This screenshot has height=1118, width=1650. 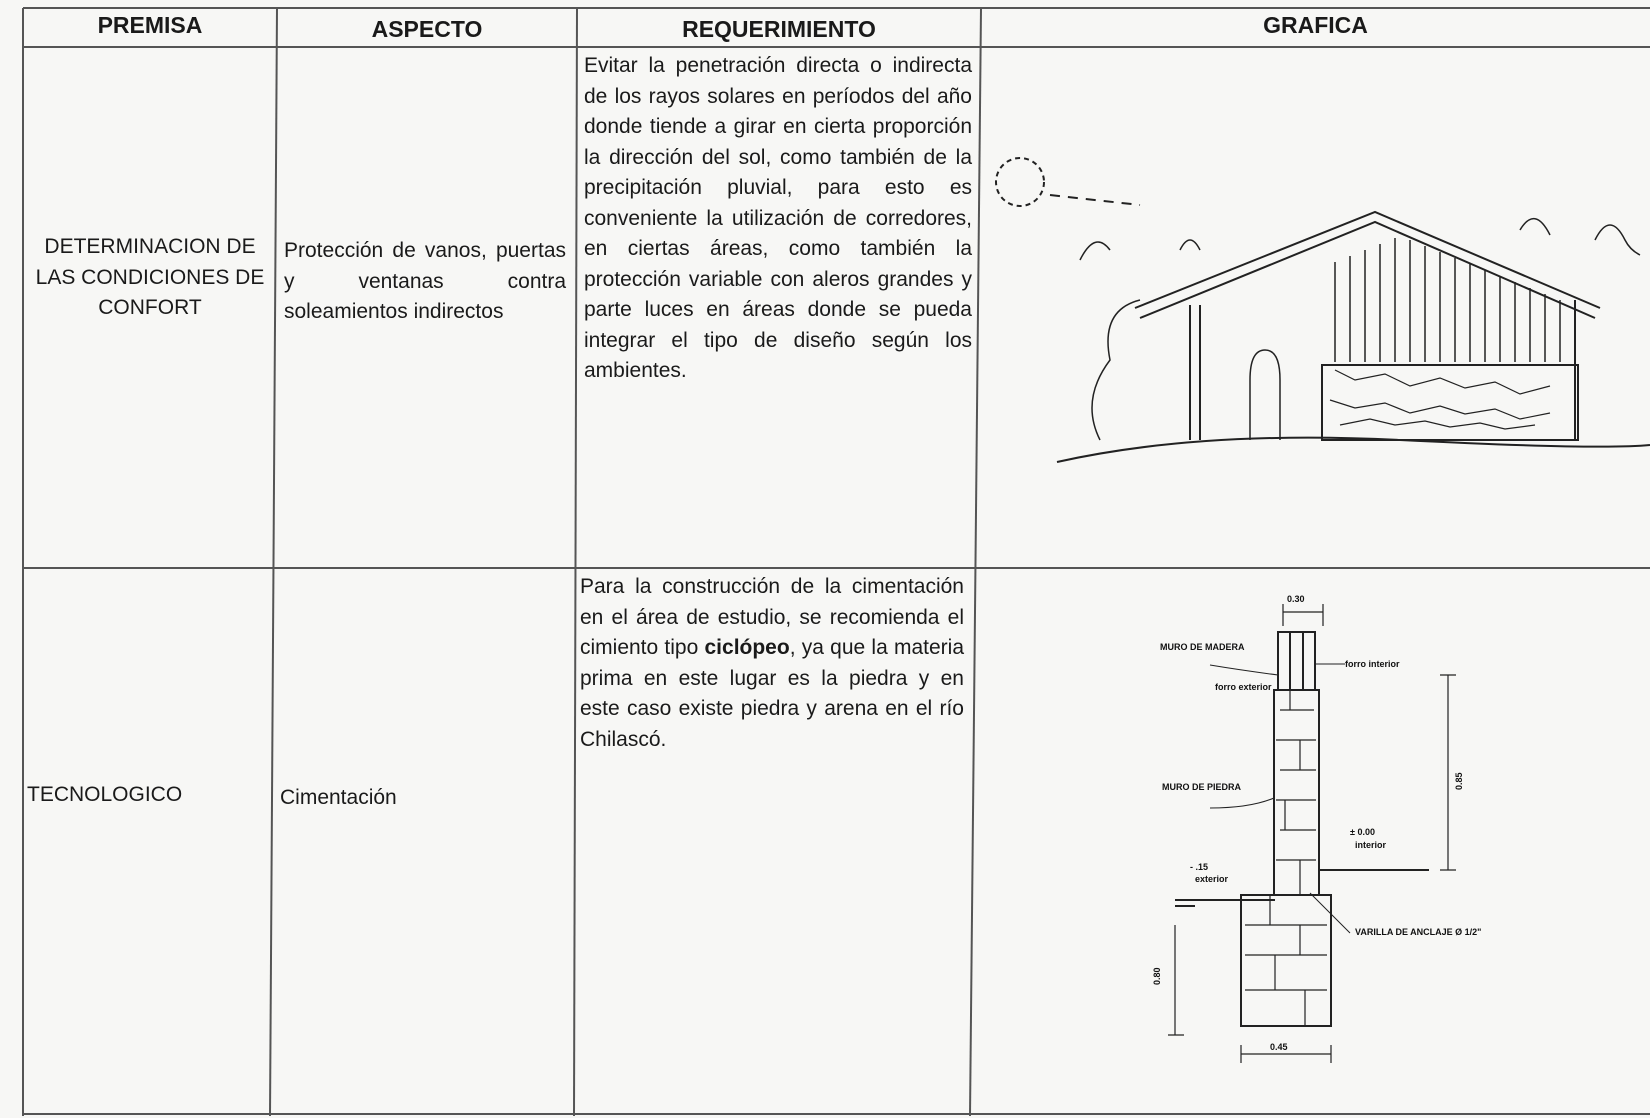 I want to click on drawing-label: 0.30, so click(x=1296, y=599).